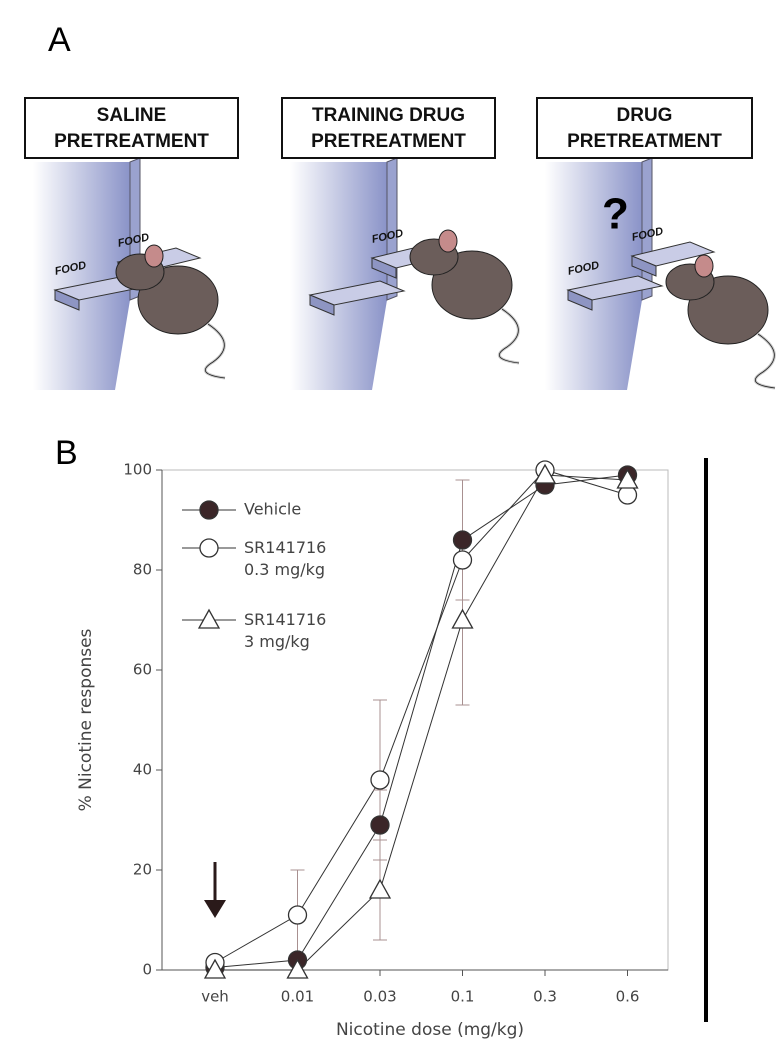 This screenshot has height=1050, width=780. I want to click on x-tick-label: veh, so click(215, 997).